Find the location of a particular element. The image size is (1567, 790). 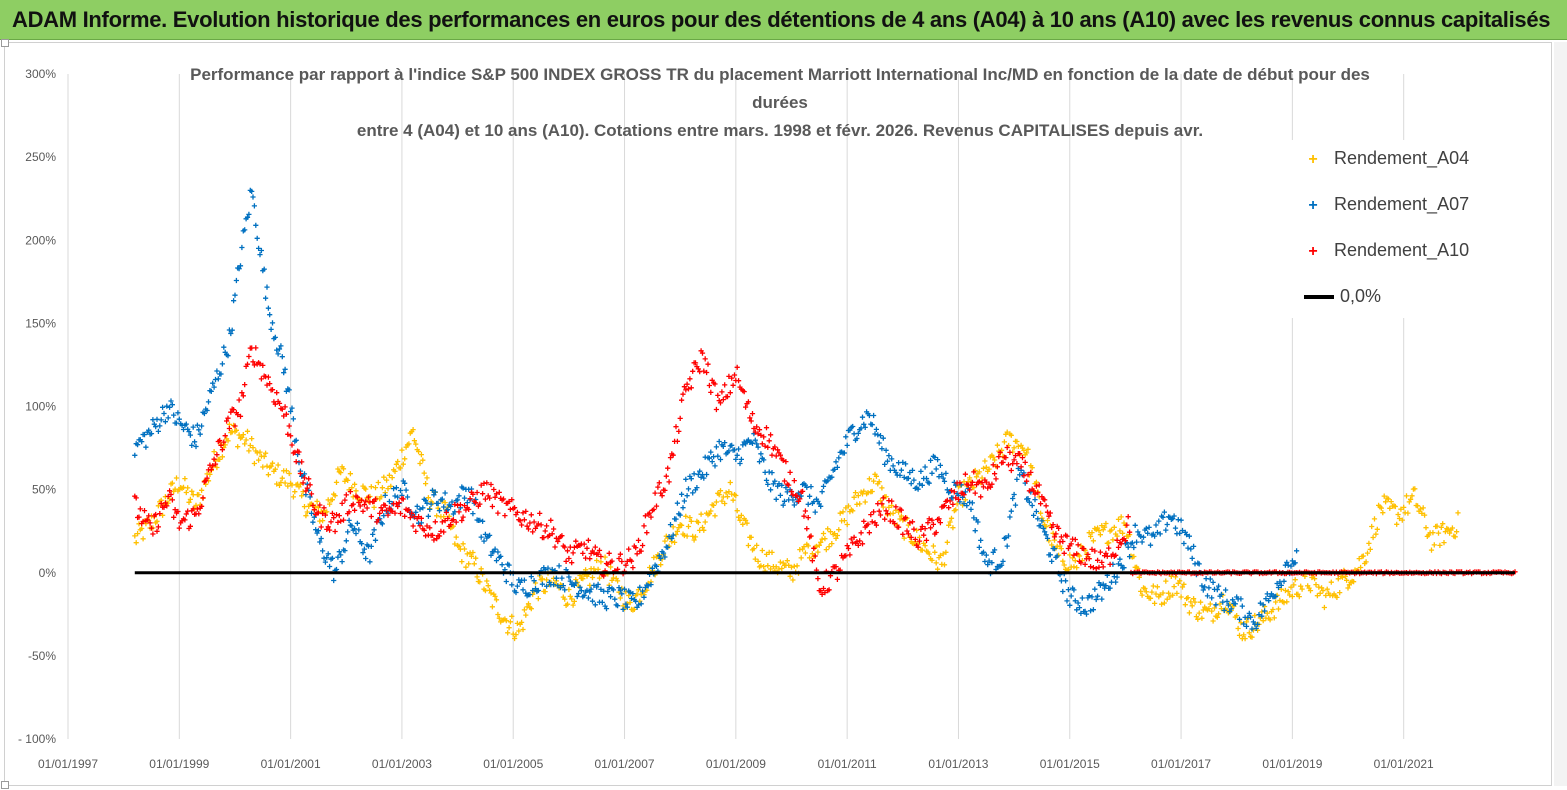

legend-item-a07: + Rendement_A07 is located at coordinates (1385, 206).